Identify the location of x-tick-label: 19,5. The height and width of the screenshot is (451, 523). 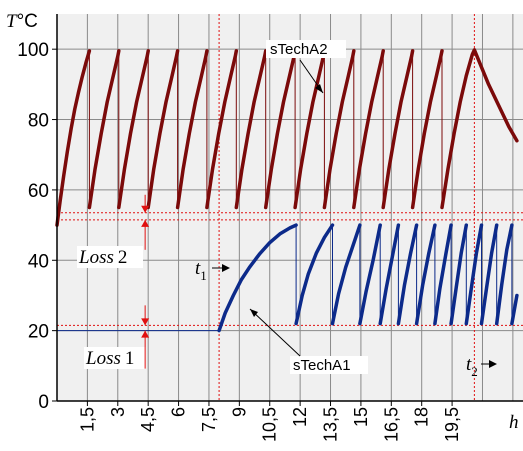
(452, 424).